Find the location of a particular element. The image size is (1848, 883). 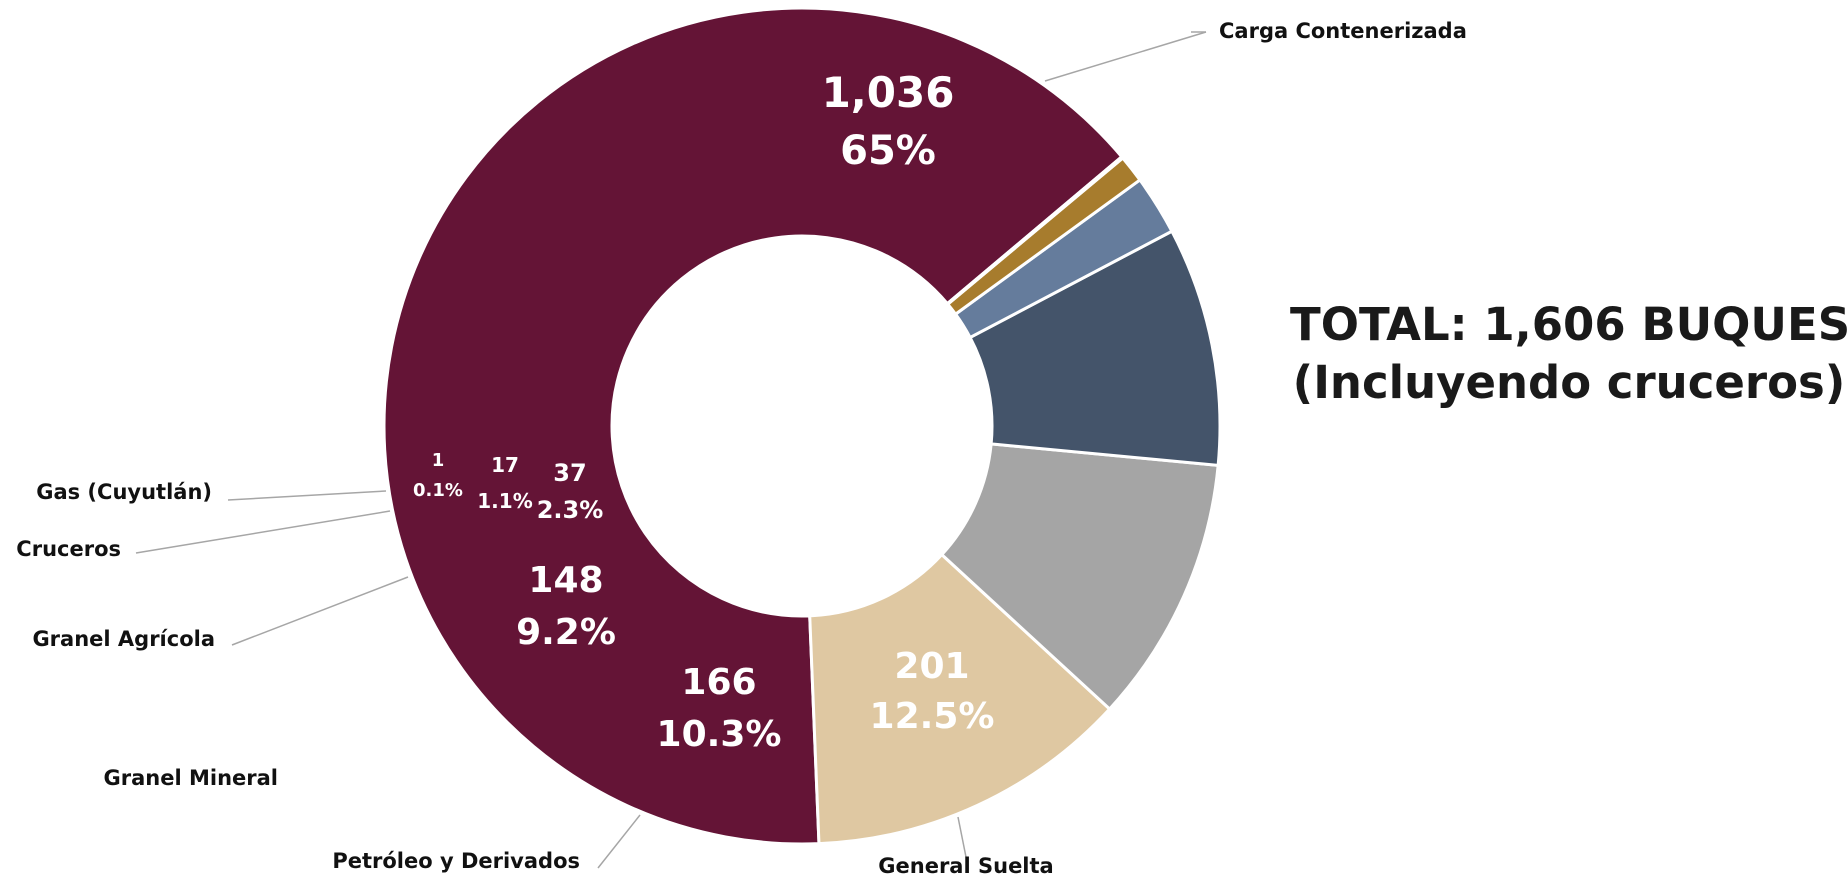

category-label: Cruceros is located at coordinates (68, 549).